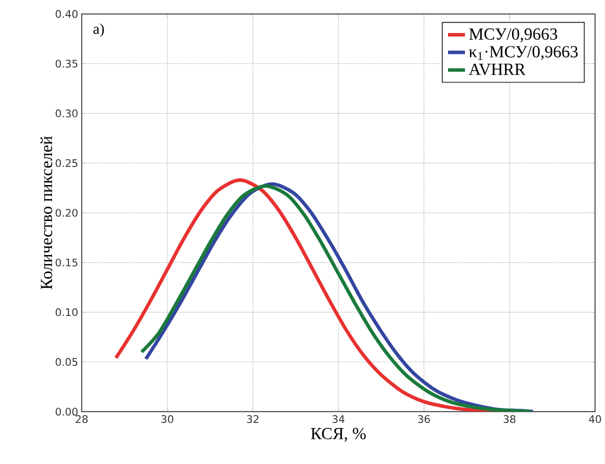 This screenshot has width=605, height=464. Describe the element at coordinates (497, 69) in the screenshot. I see `legend-label: AVHRR` at that location.